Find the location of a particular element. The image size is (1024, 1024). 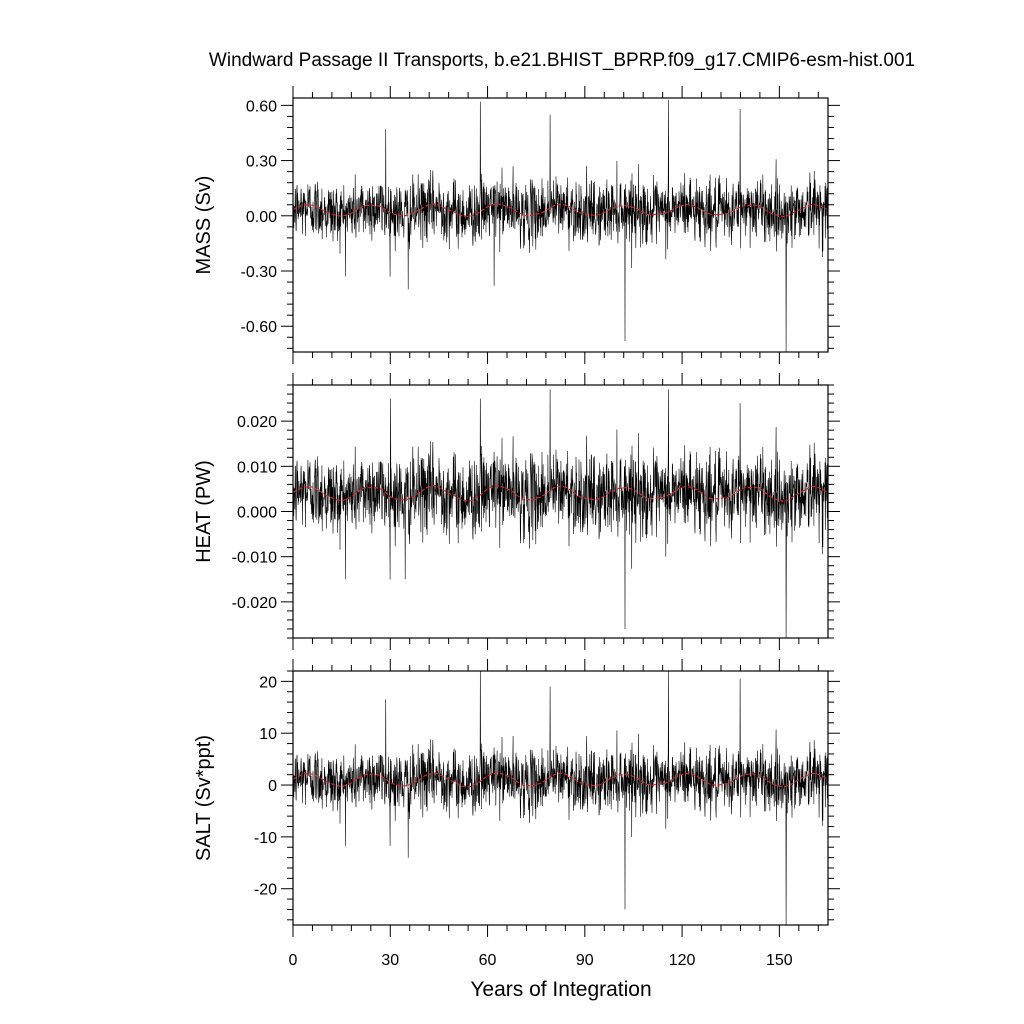

heat-monthly-line is located at coordinates (560, 514).